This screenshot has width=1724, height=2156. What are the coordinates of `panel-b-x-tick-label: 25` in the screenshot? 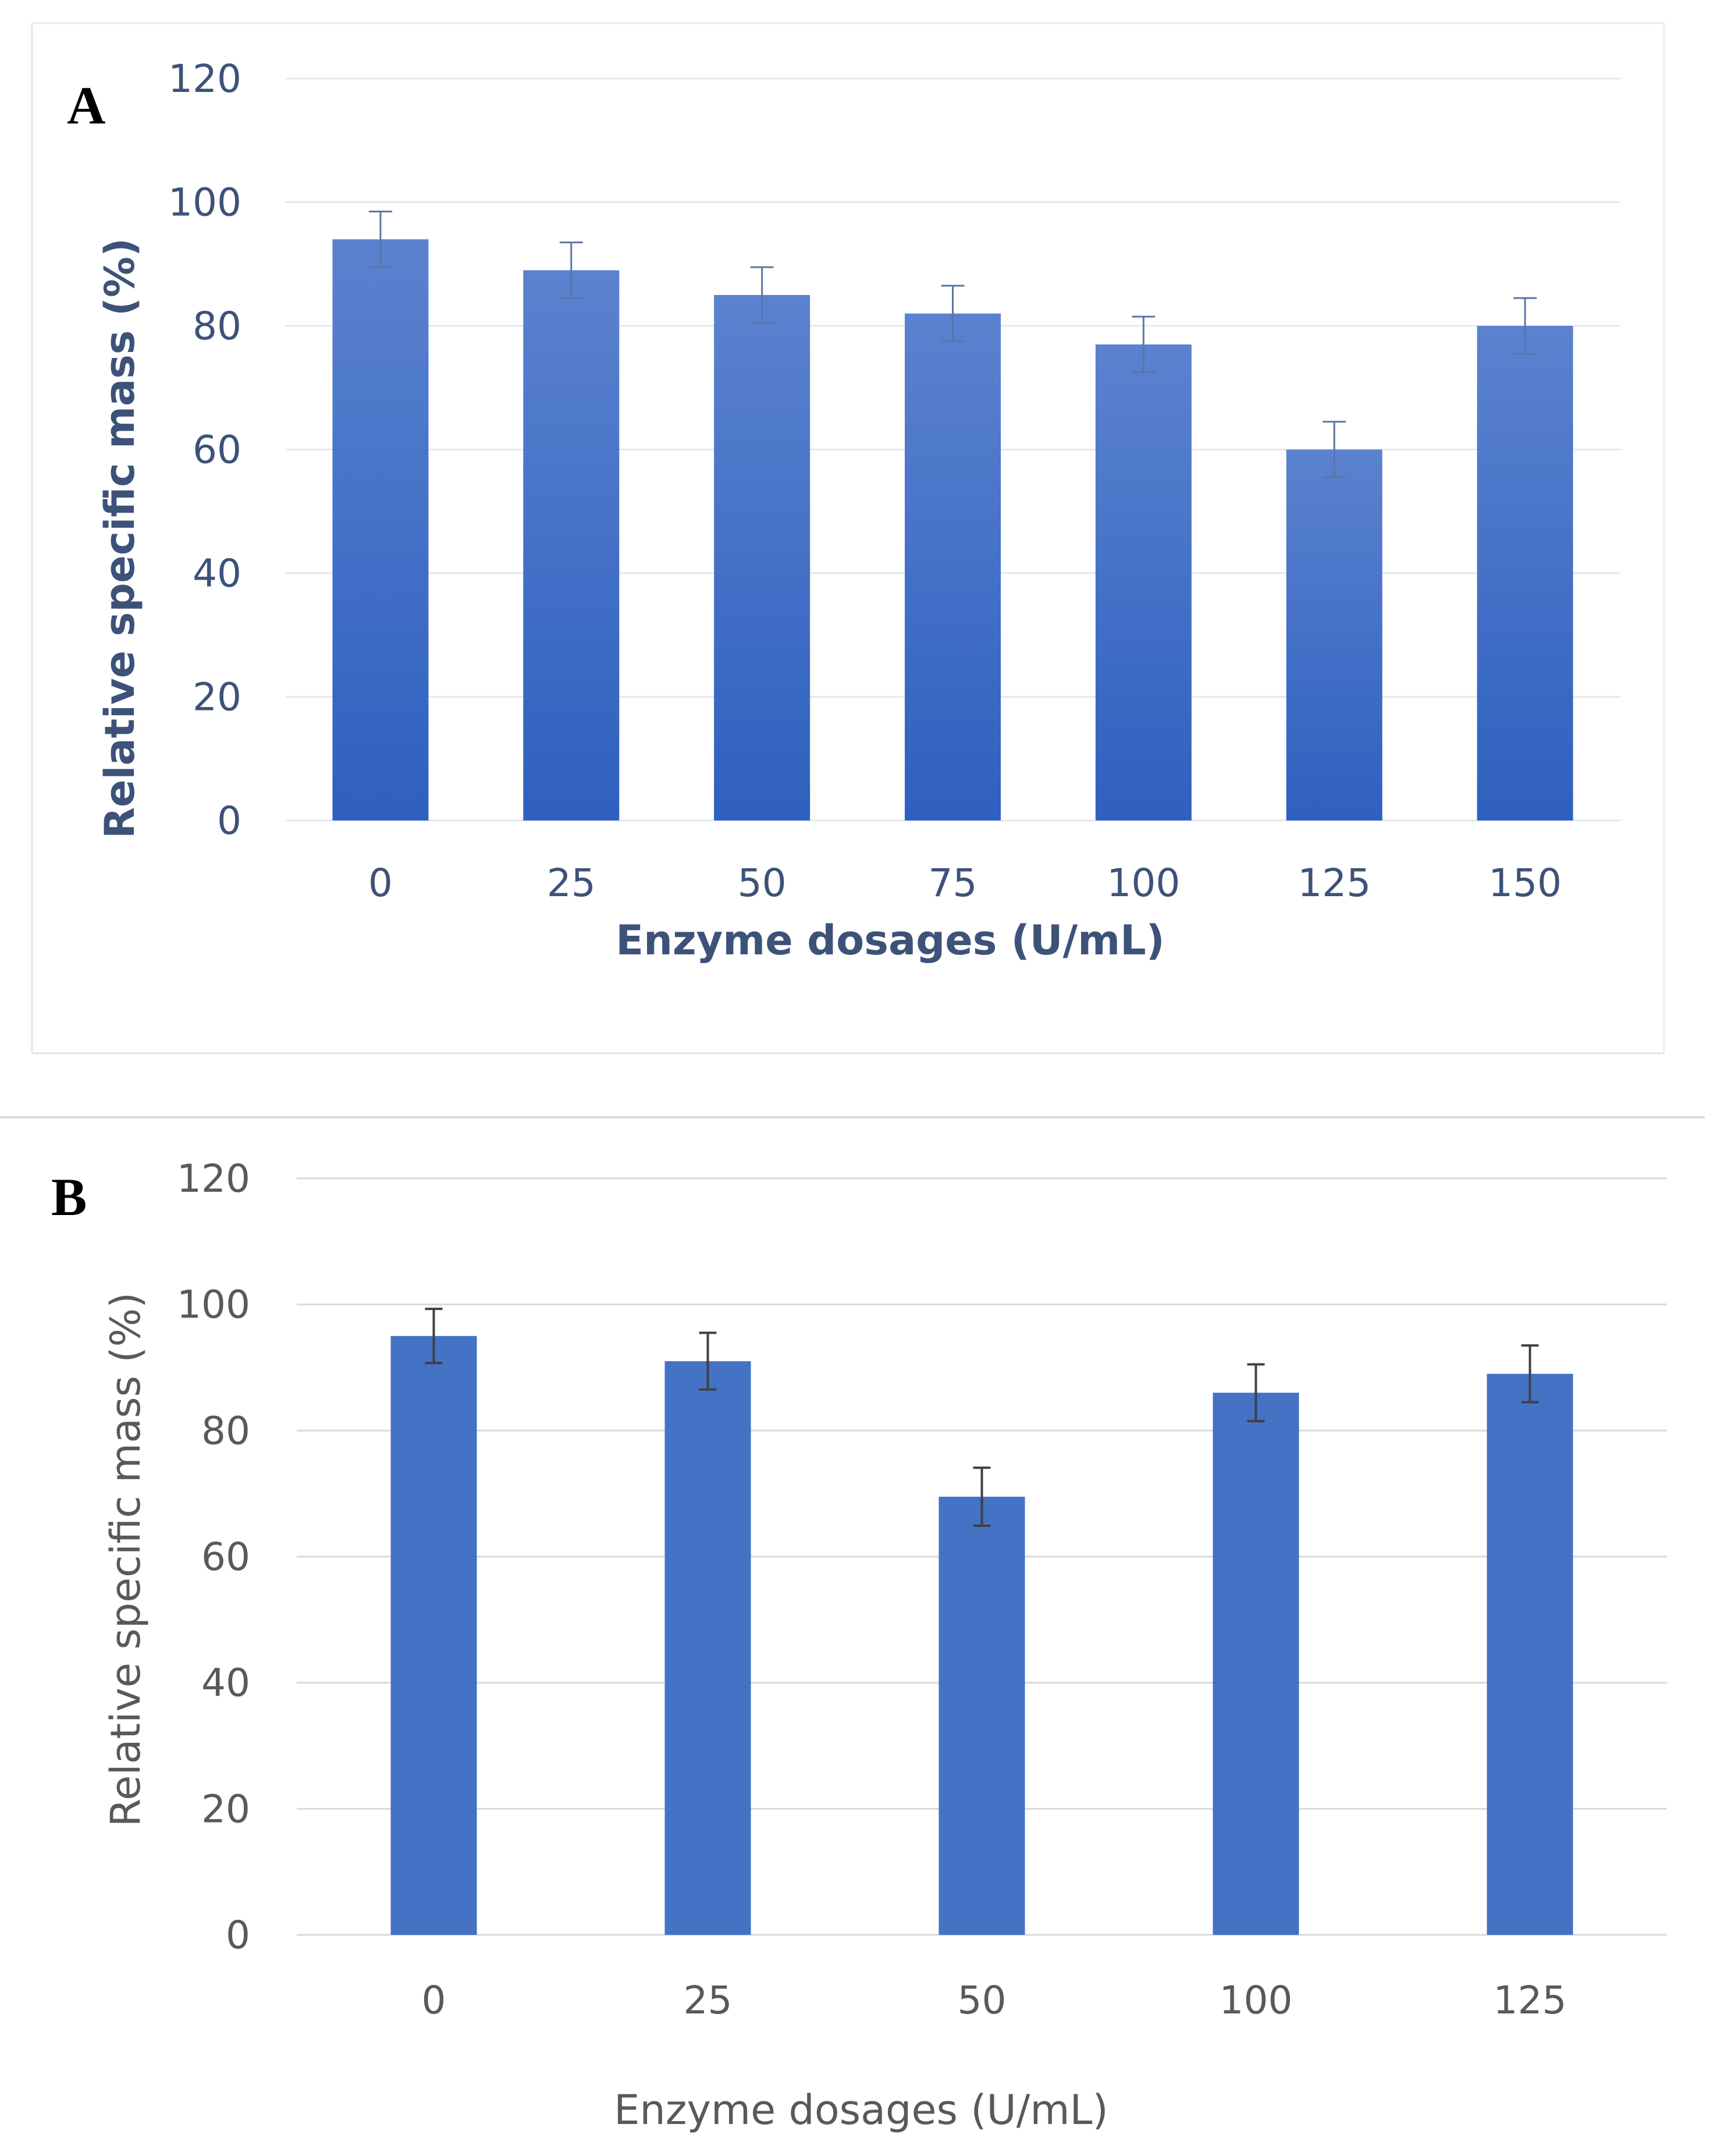 It's located at (708, 2000).